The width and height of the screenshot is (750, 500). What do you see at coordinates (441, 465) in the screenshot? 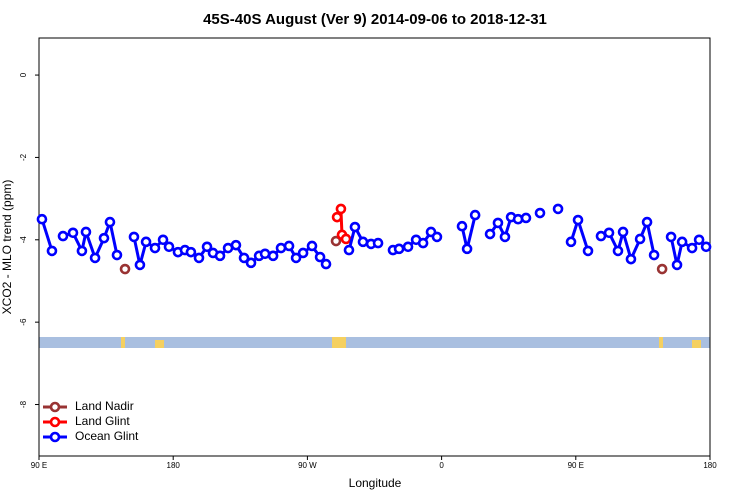
I see `x-tick-label: 0` at bounding box center [441, 465].